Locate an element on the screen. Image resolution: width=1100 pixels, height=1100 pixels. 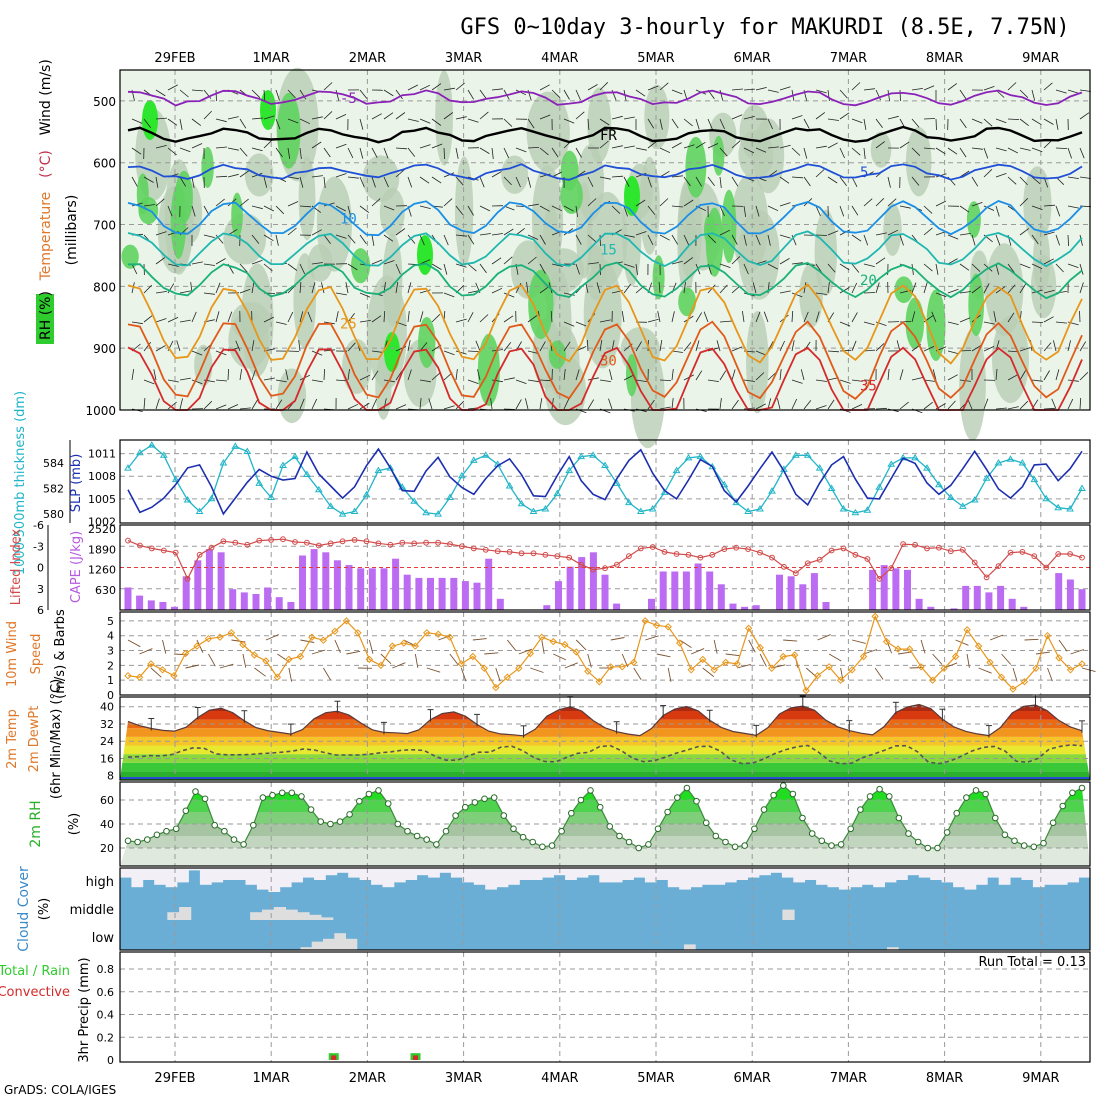
top-date-label: 4MAR is located at coordinates (559, 58).